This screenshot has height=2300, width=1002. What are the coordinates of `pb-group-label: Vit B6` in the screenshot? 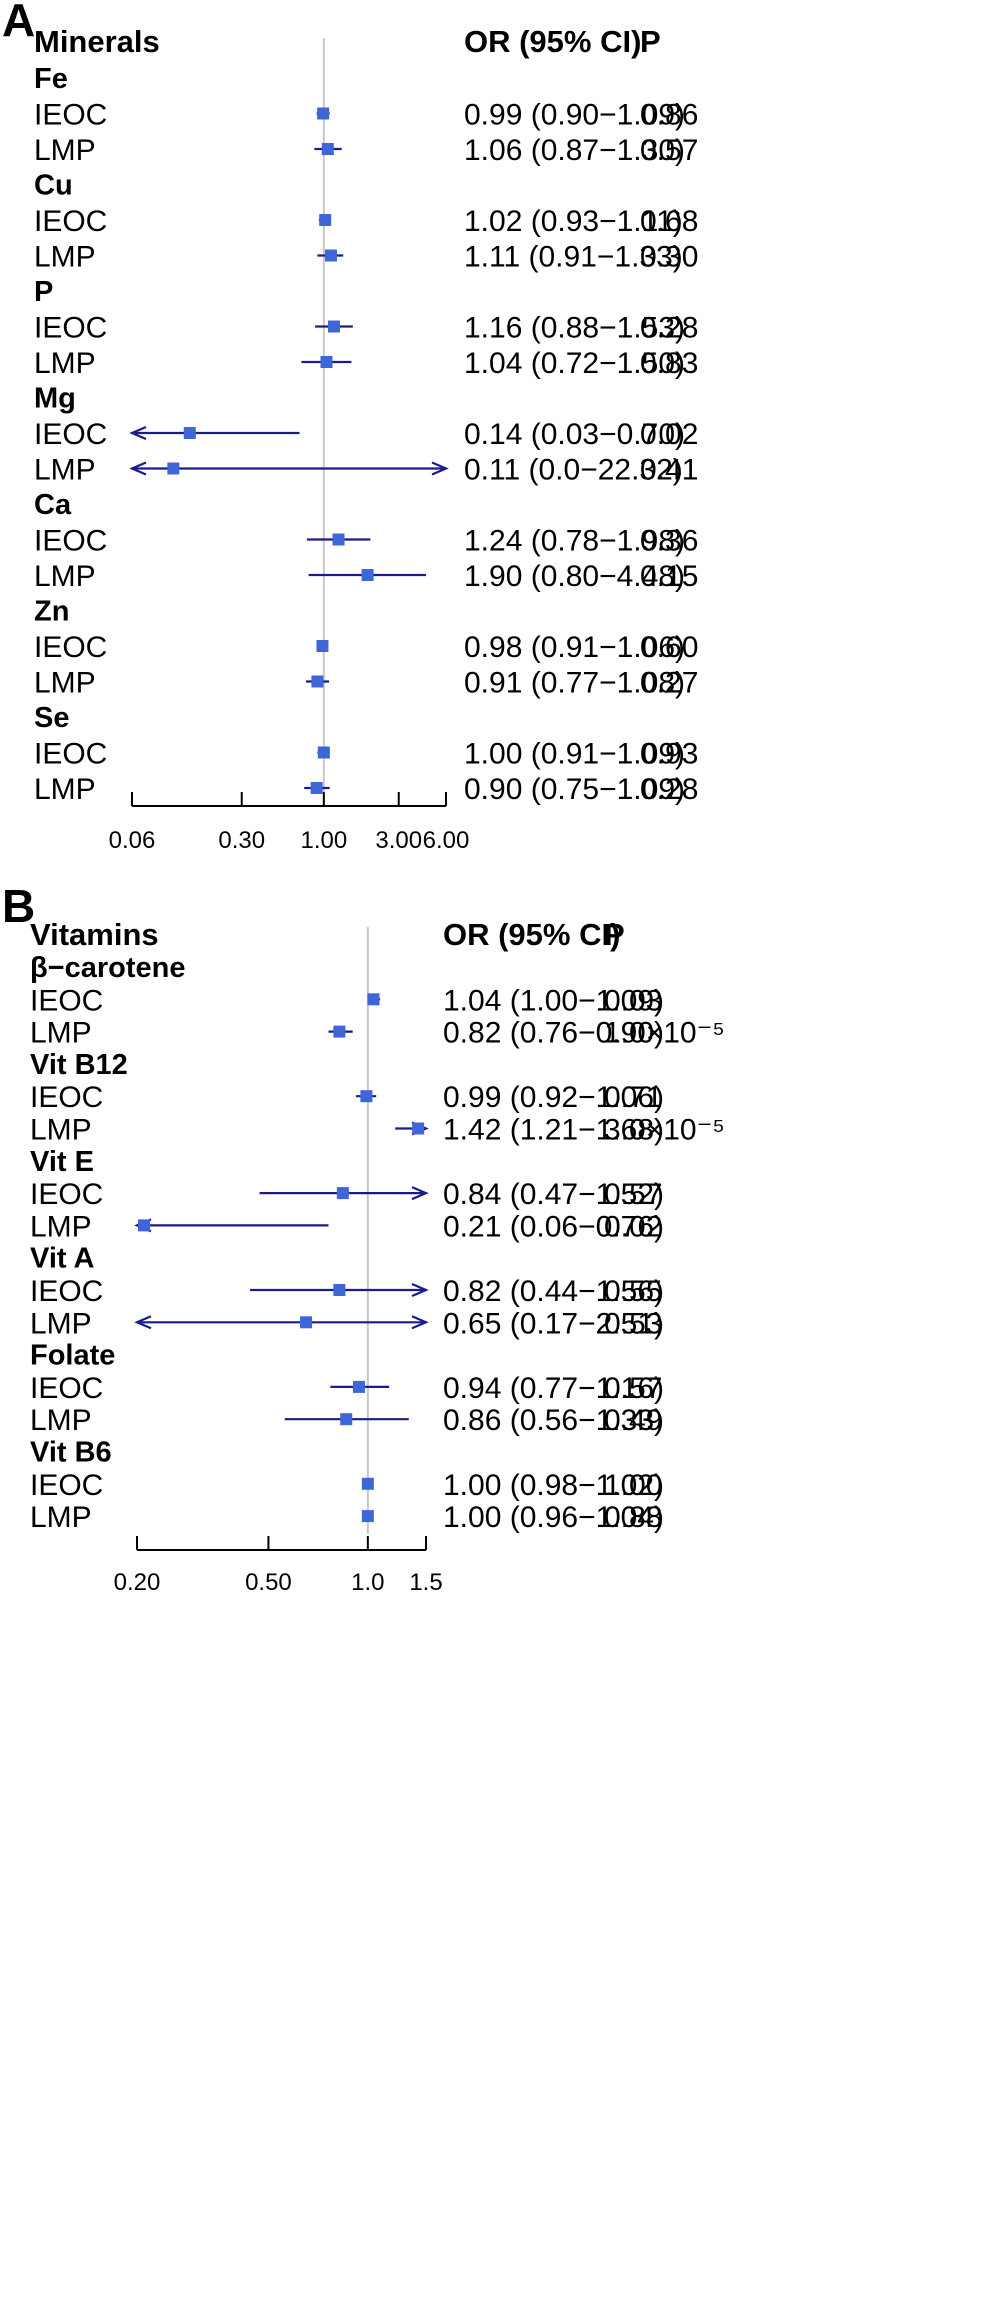 It's located at (71, 1453).